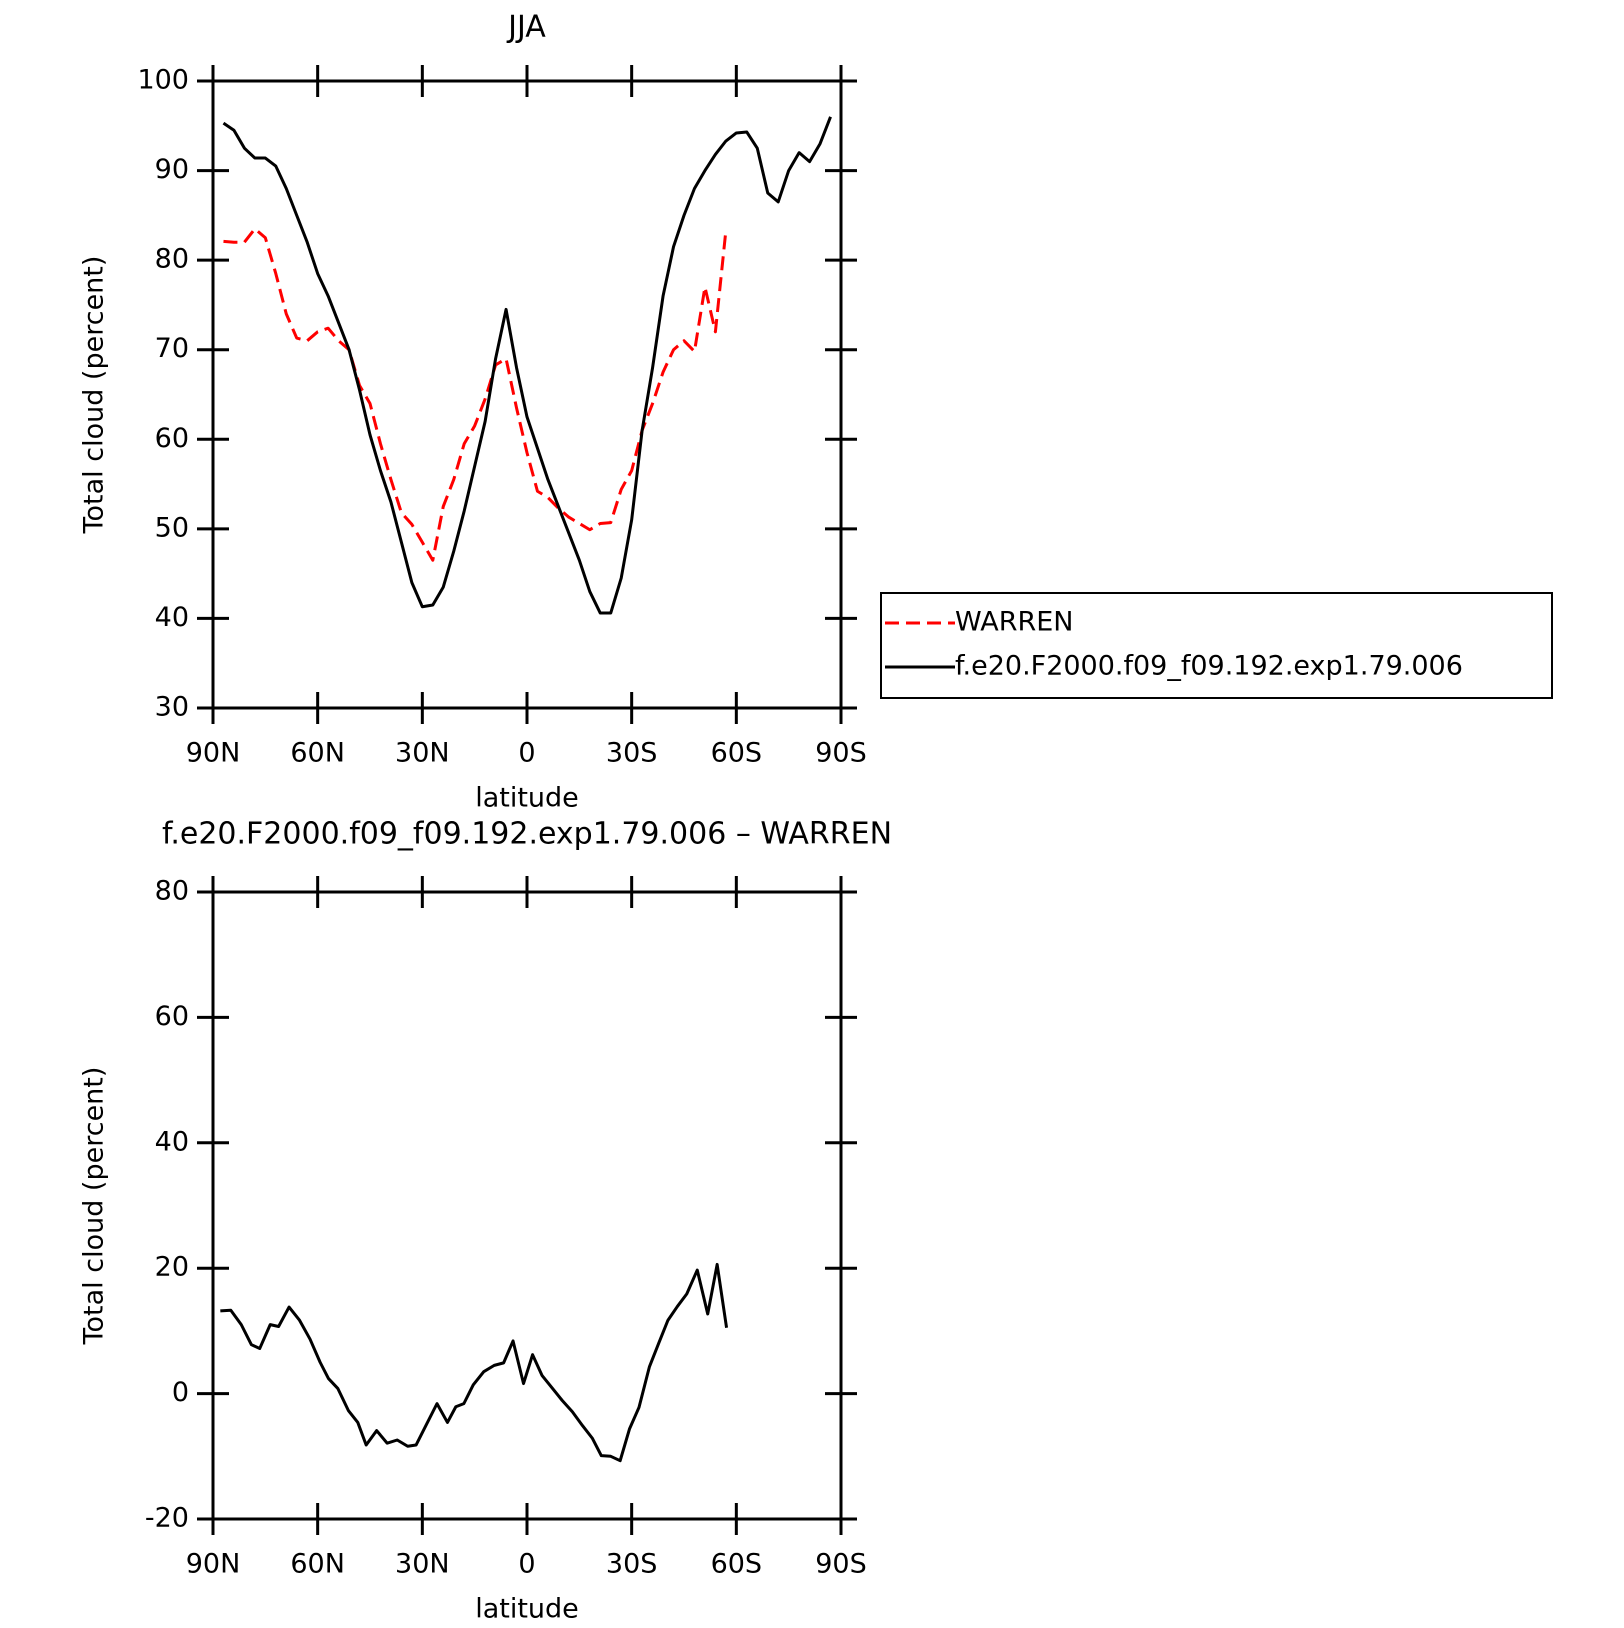 This screenshot has height=1628, width=1624. Describe the element at coordinates (172, 707) in the screenshot. I see `y-tick-label: 30` at that location.